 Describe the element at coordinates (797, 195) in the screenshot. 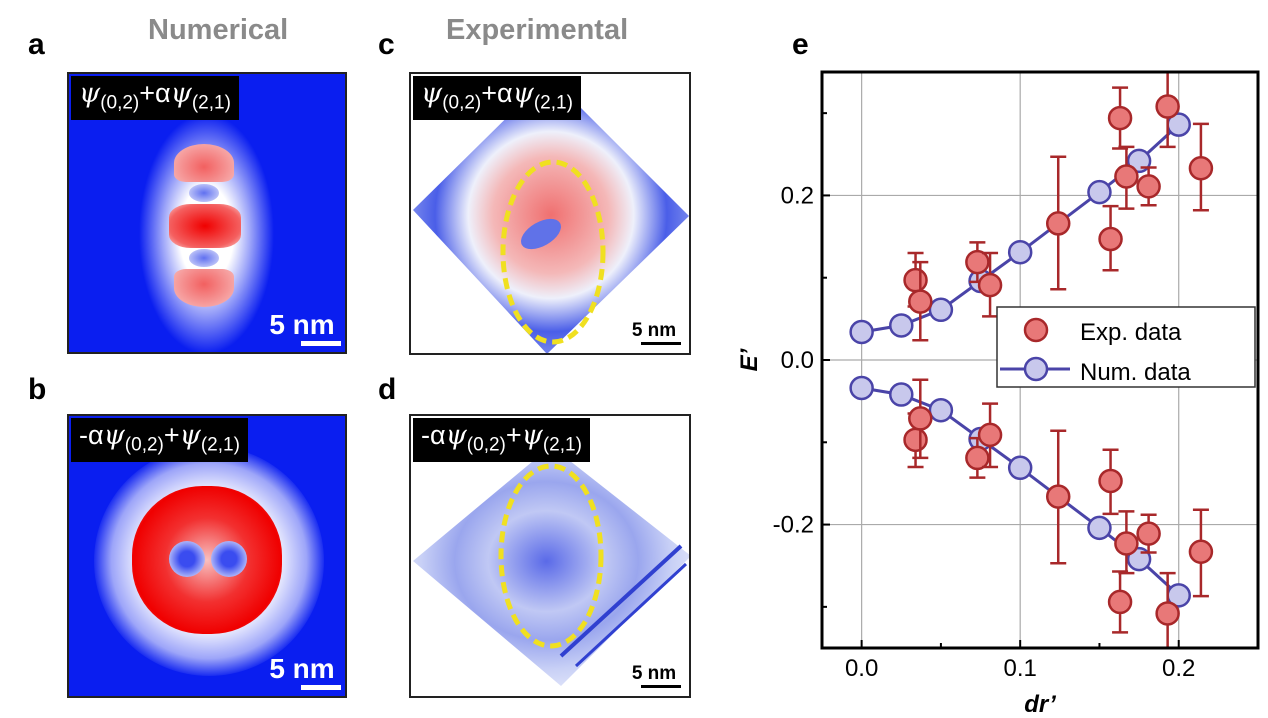

I see `y-tick-label: 0.2` at that location.